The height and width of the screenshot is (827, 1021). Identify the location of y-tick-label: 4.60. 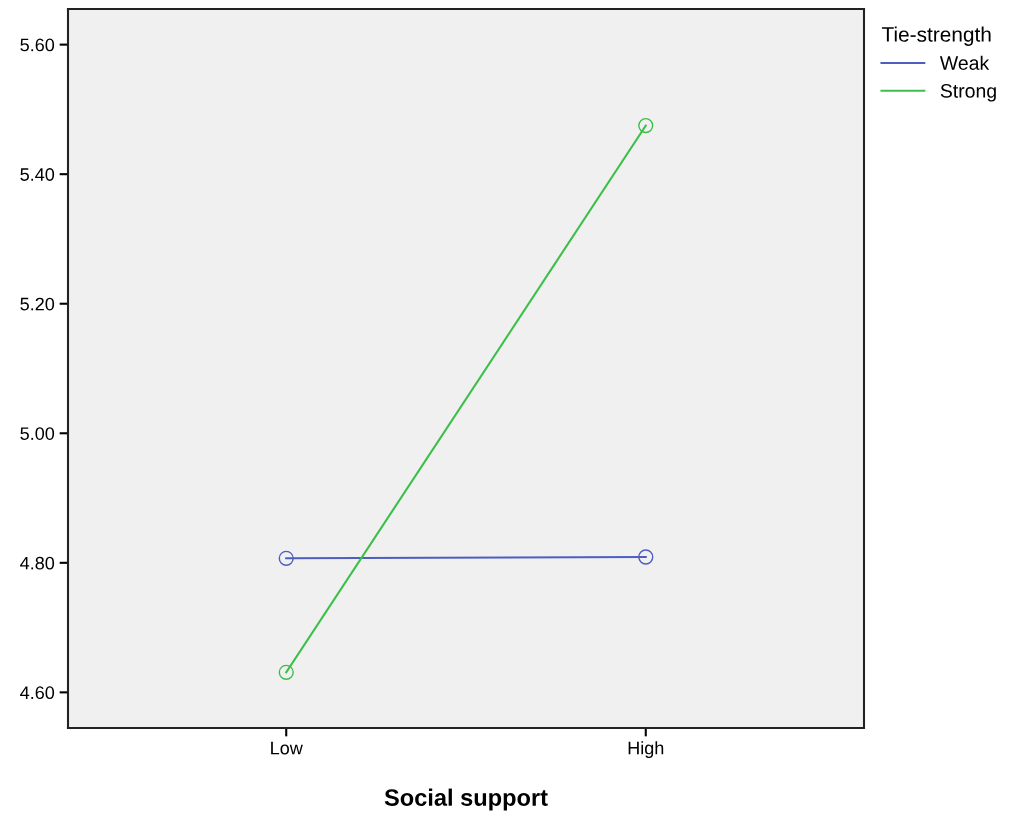
(37, 693).